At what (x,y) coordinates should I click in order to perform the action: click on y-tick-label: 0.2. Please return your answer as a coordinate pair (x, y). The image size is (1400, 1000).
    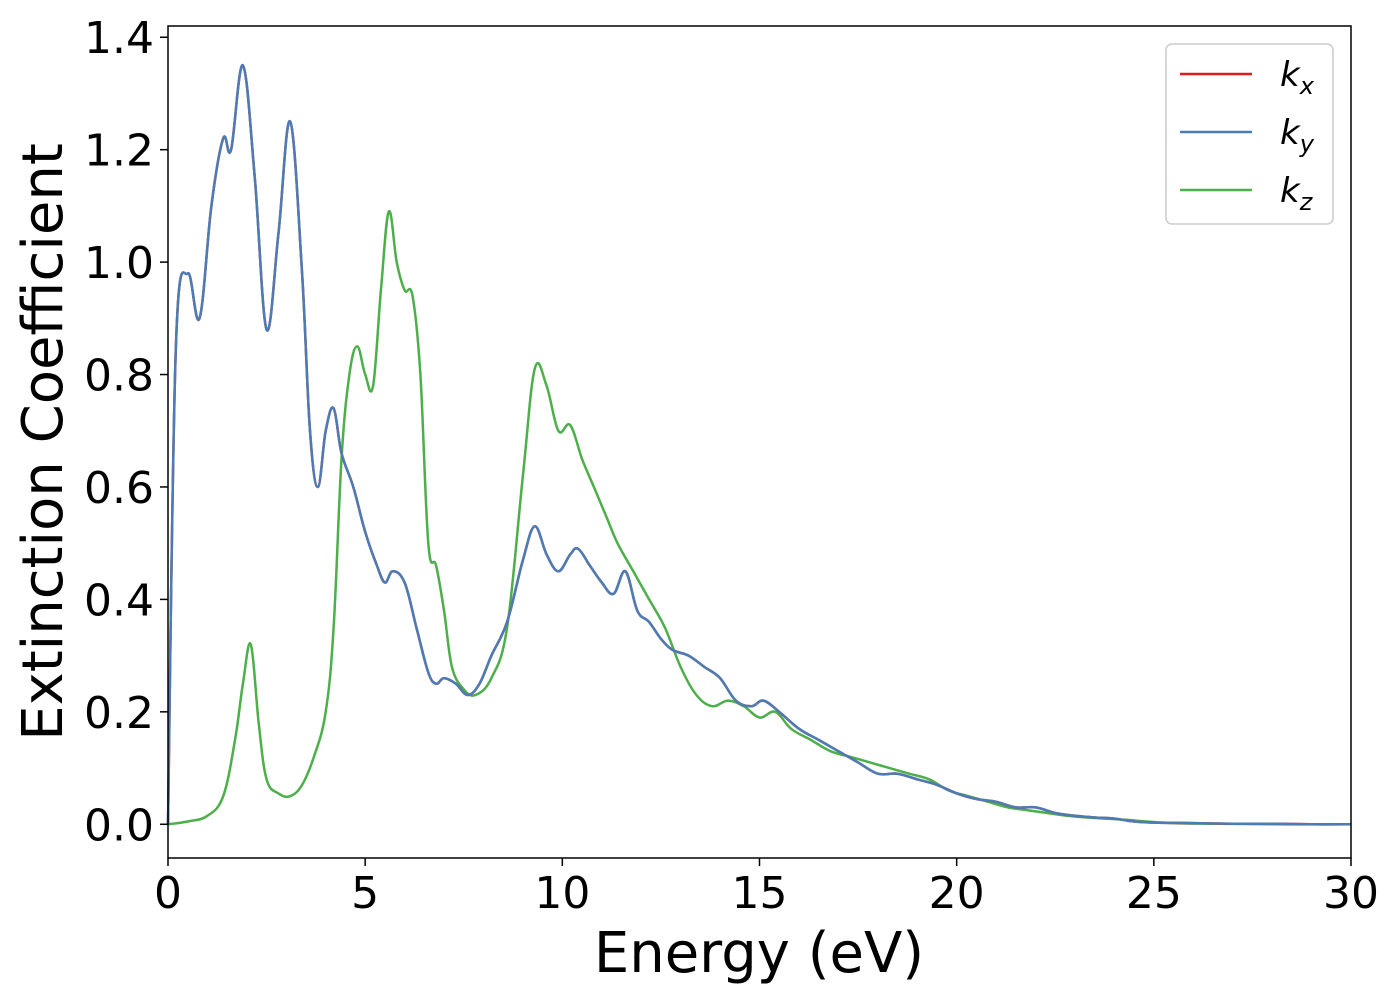
    Looking at the image, I should click on (119, 713).